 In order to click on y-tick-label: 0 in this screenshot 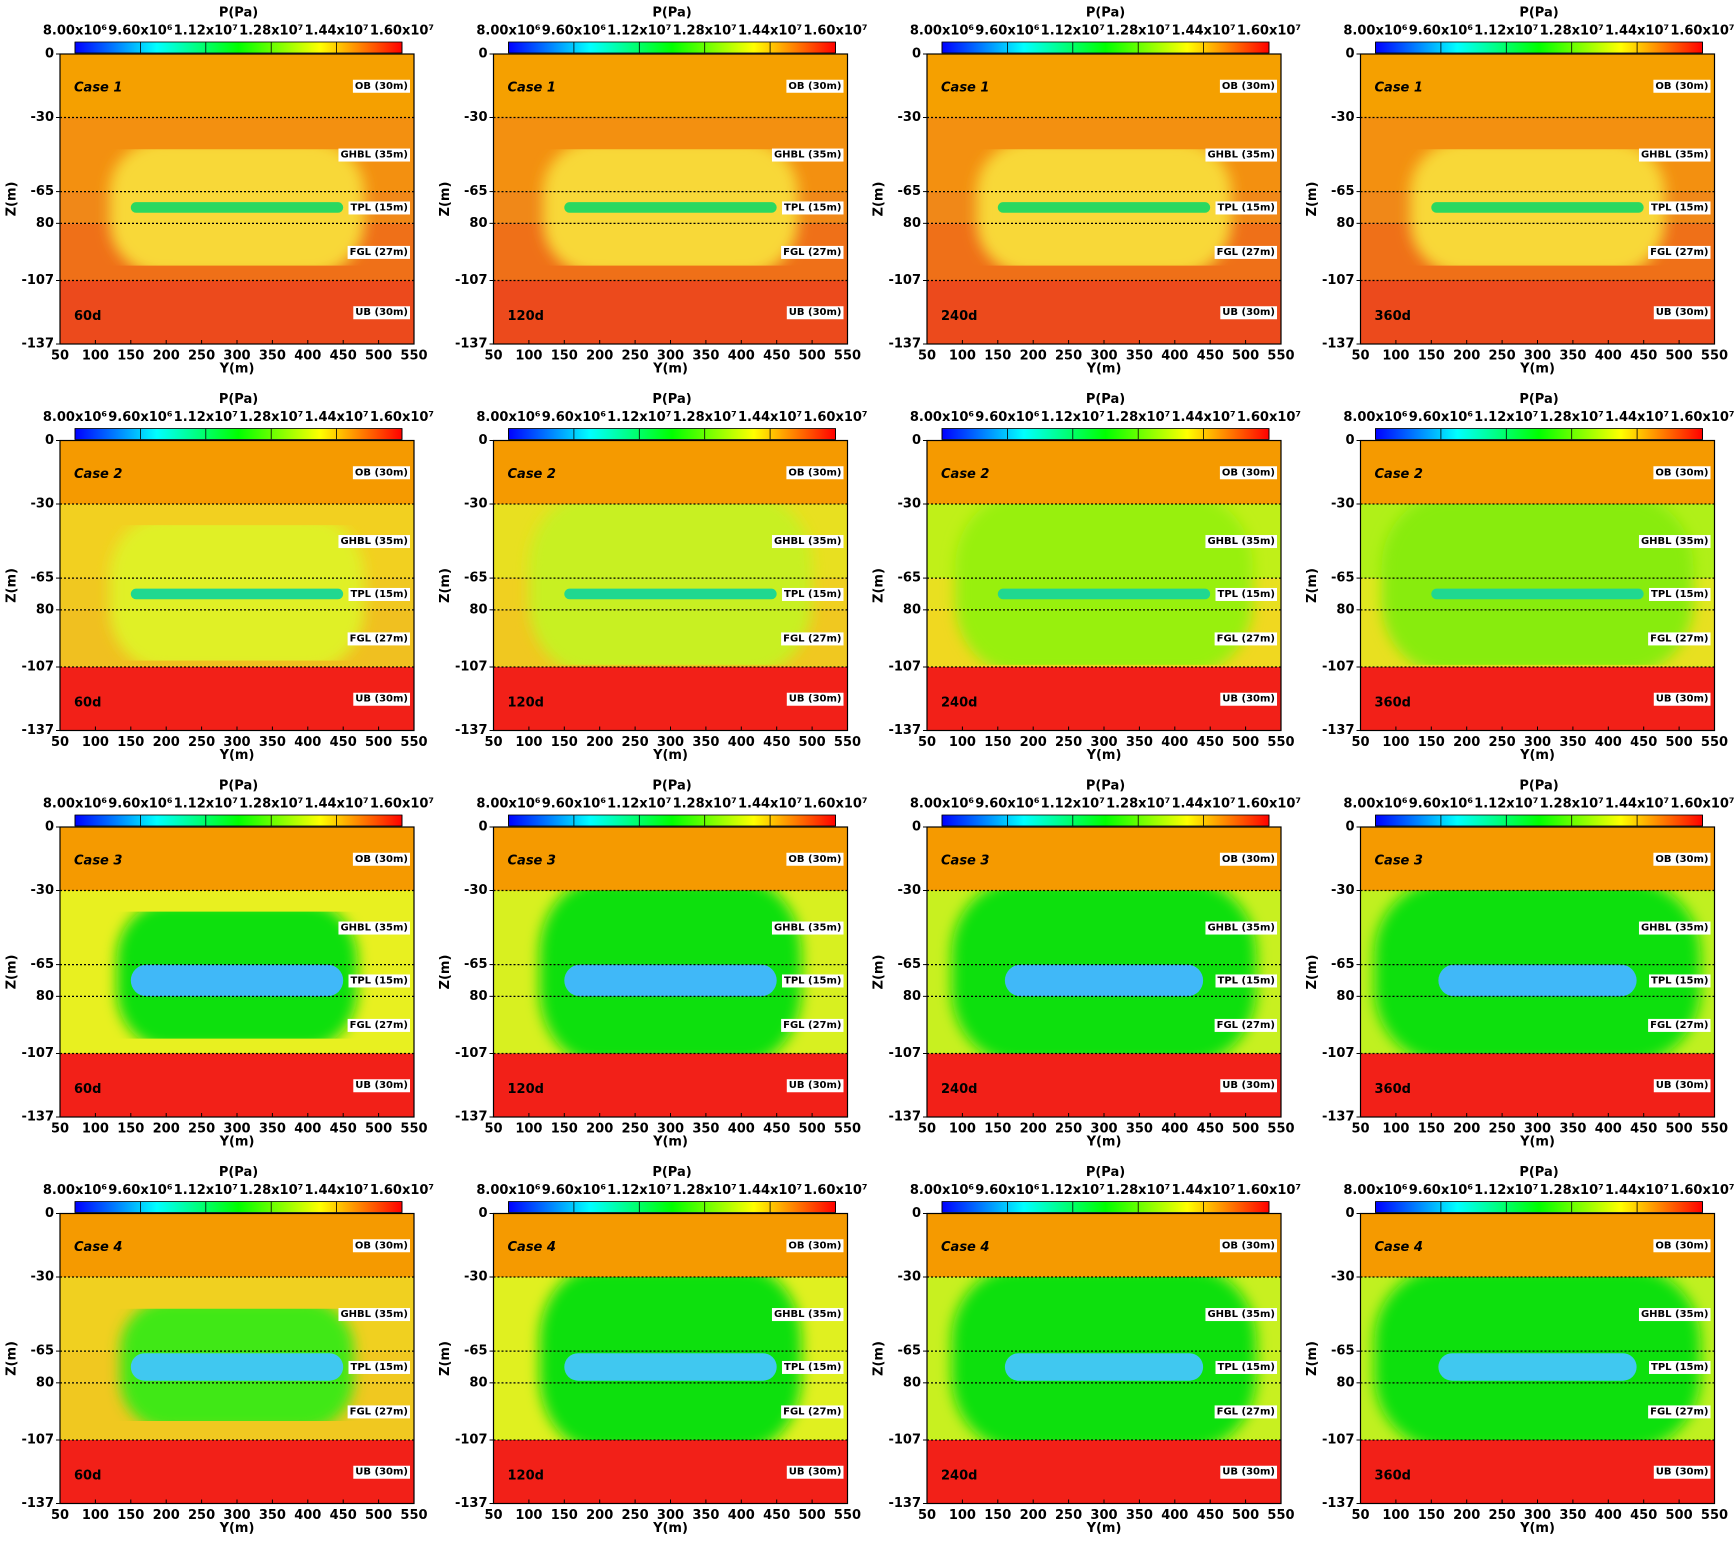, I will do `click(916, 827)`.